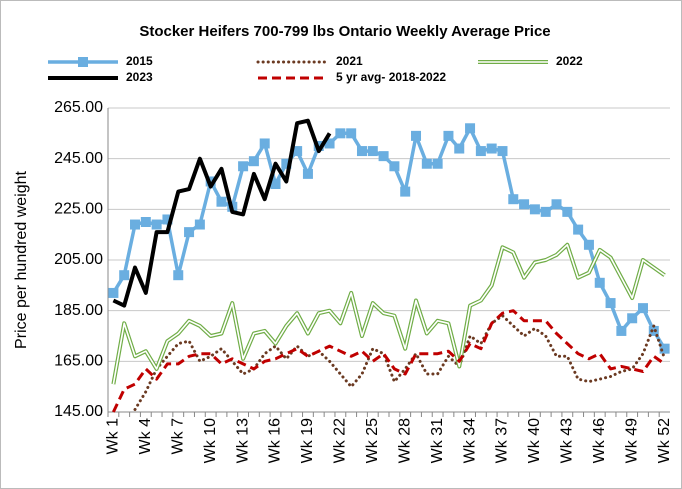  What do you see at coordinates (83, 62) in the screenshot?
I see `legend-marker` at bounding box center [83, 62].